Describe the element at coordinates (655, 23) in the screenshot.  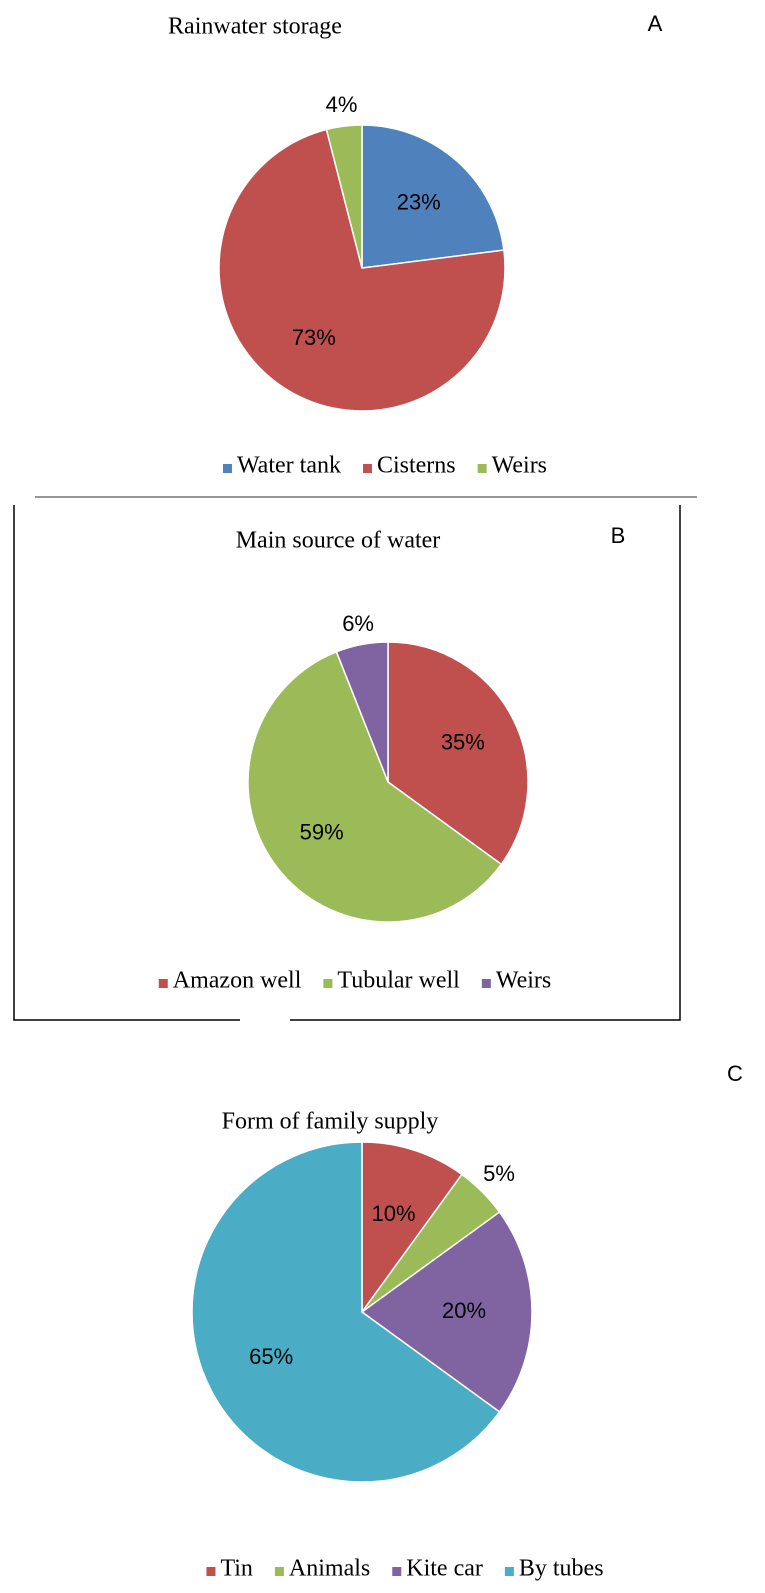
I see `panel-label: A` at that location.